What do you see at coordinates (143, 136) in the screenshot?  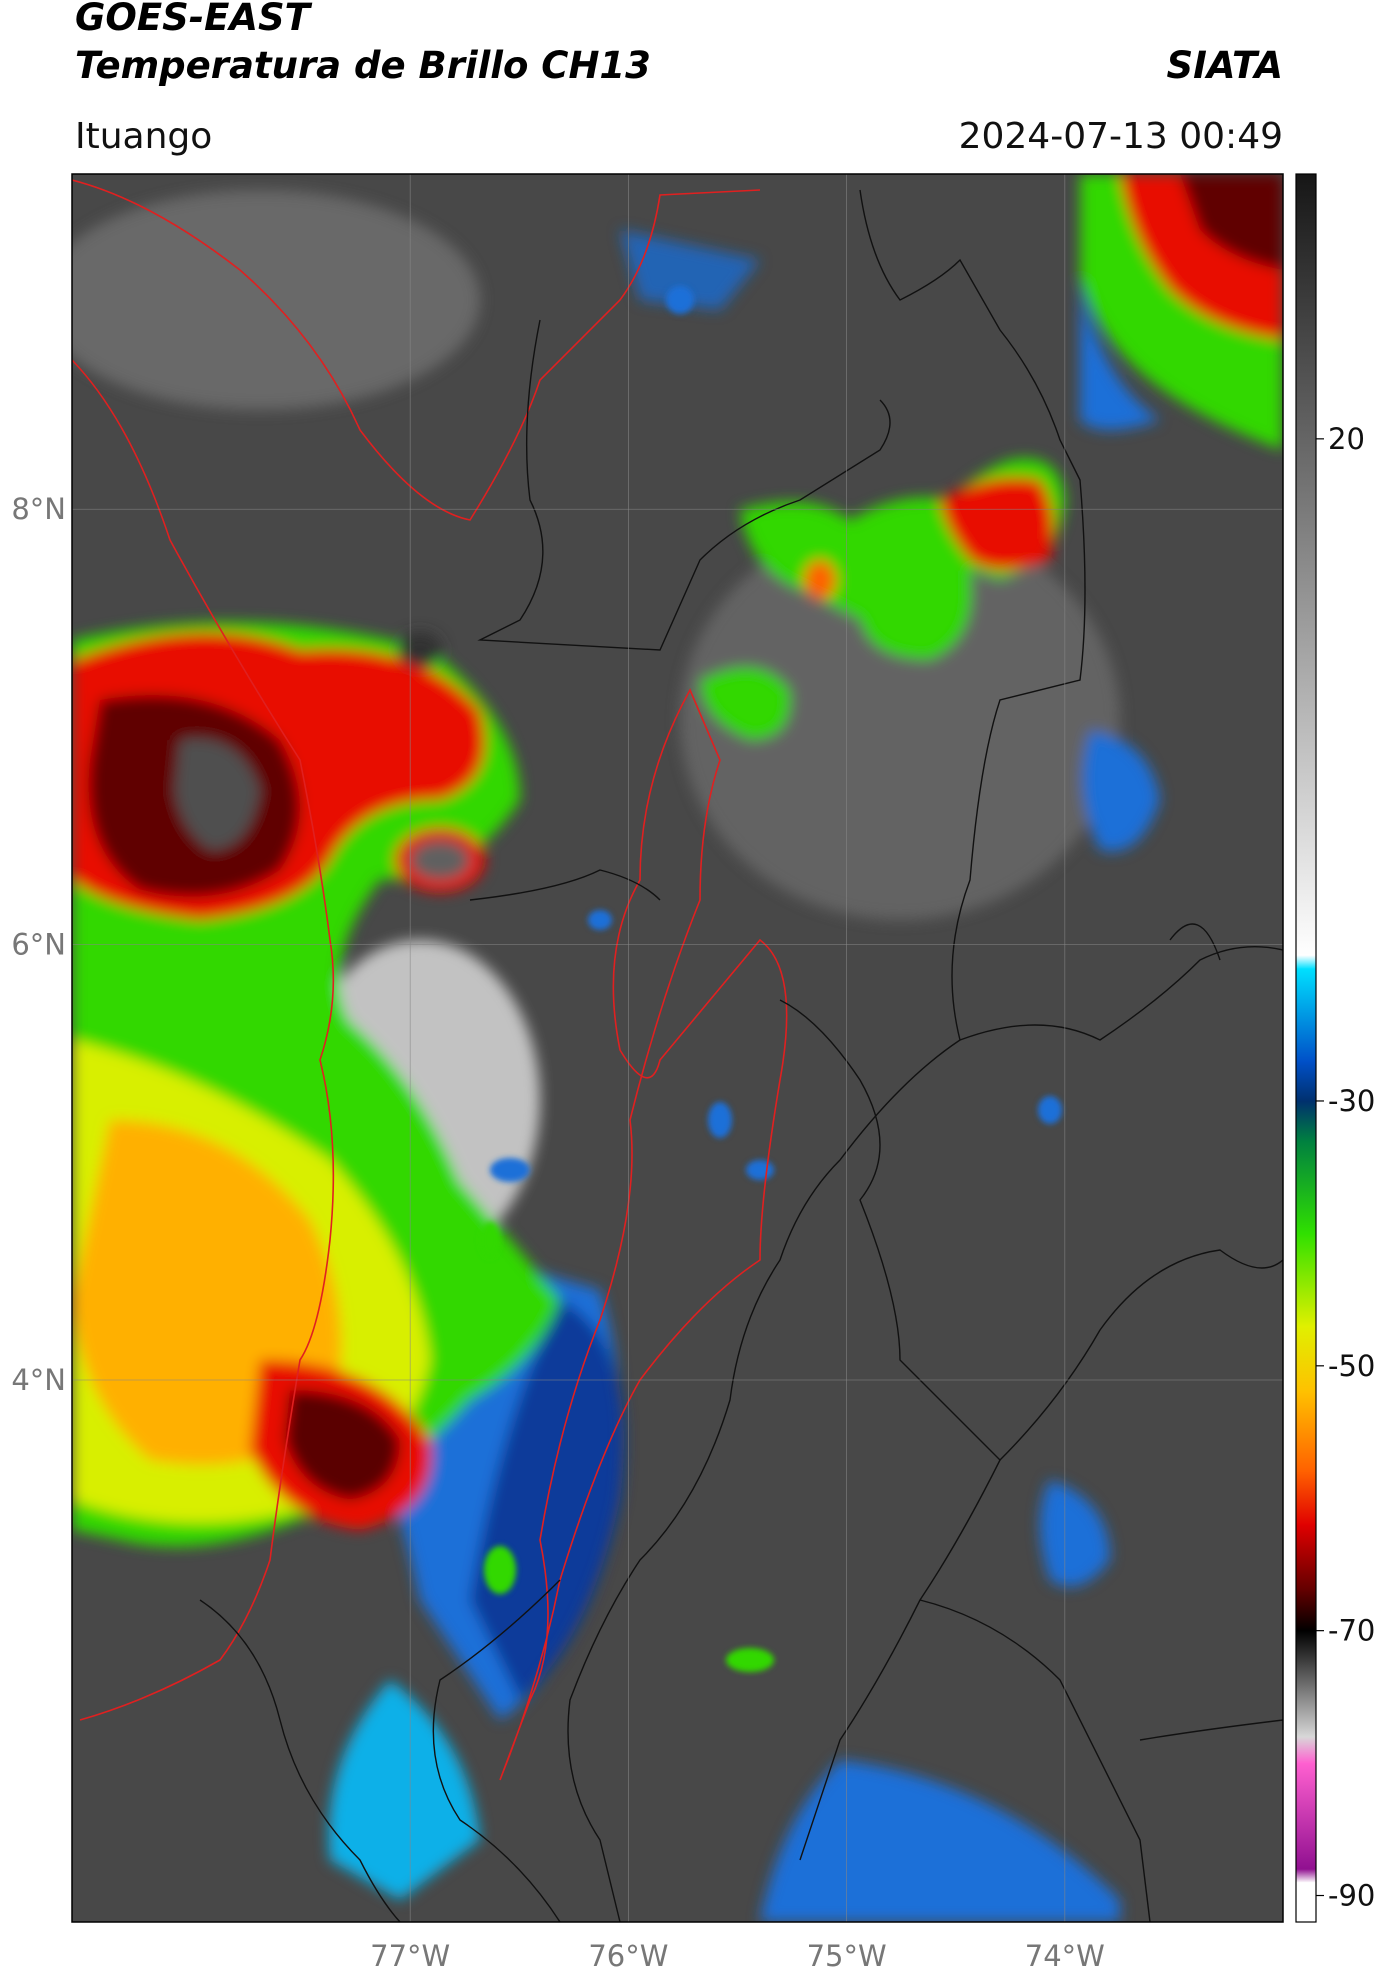 I see `location: Ituango` at bounding box center [143, 136].